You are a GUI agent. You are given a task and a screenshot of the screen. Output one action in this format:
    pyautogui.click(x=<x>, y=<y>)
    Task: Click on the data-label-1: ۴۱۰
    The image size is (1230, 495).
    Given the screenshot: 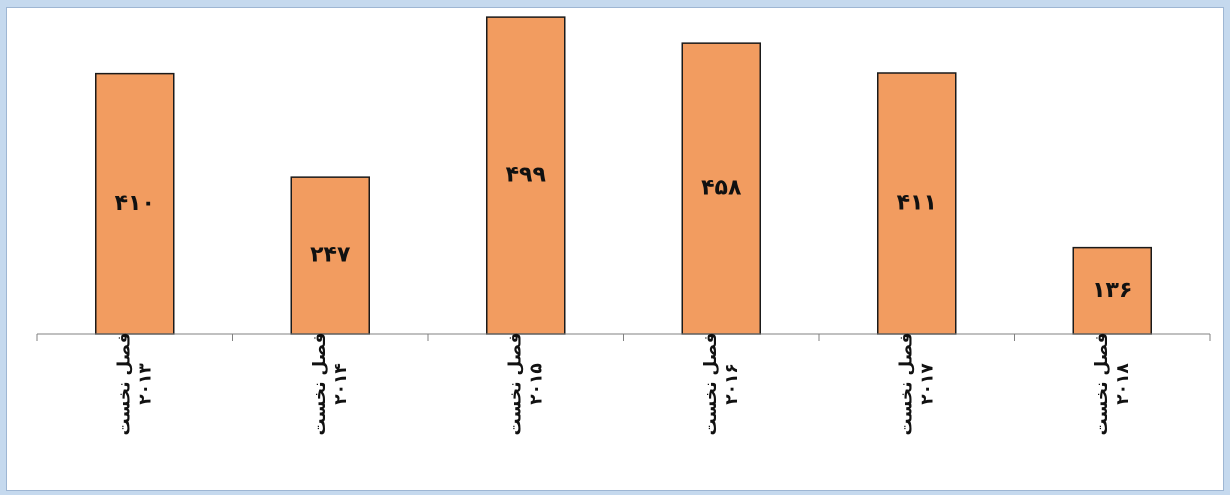 What is the action you would take?
    pyautogui.click(x=135, y=203)
    